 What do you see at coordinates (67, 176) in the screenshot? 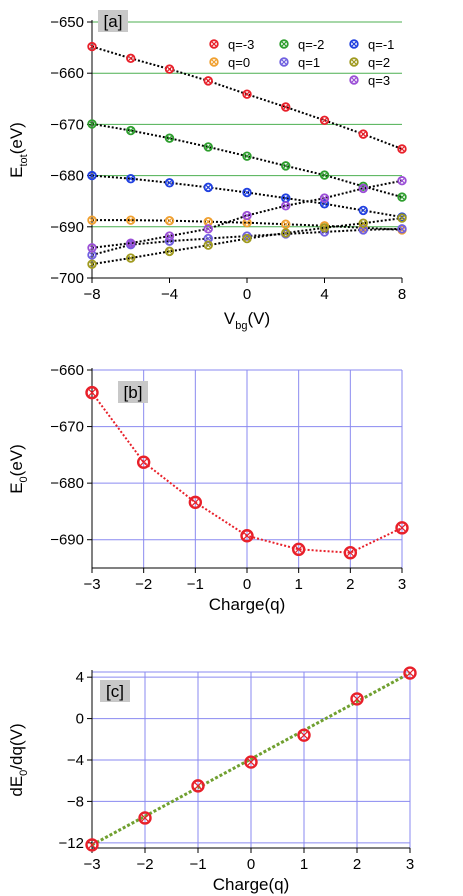
I see `y-tick-label-3: −680` at bounding box center [67, 176].